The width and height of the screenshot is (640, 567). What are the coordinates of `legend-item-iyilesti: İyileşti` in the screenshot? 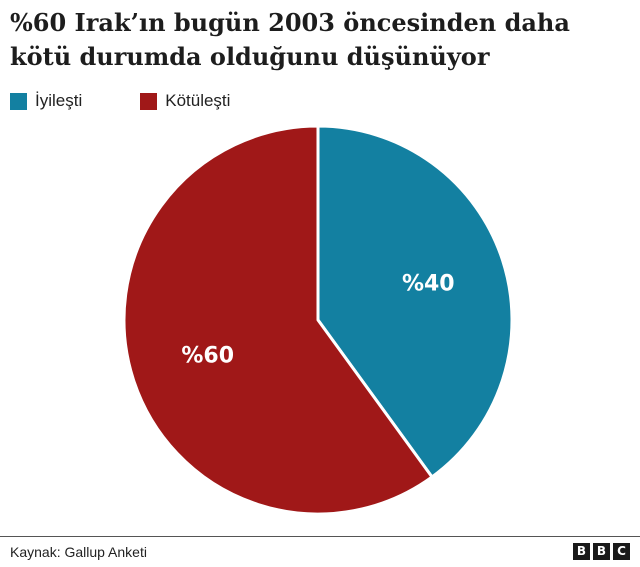 It's located at (46, 101).